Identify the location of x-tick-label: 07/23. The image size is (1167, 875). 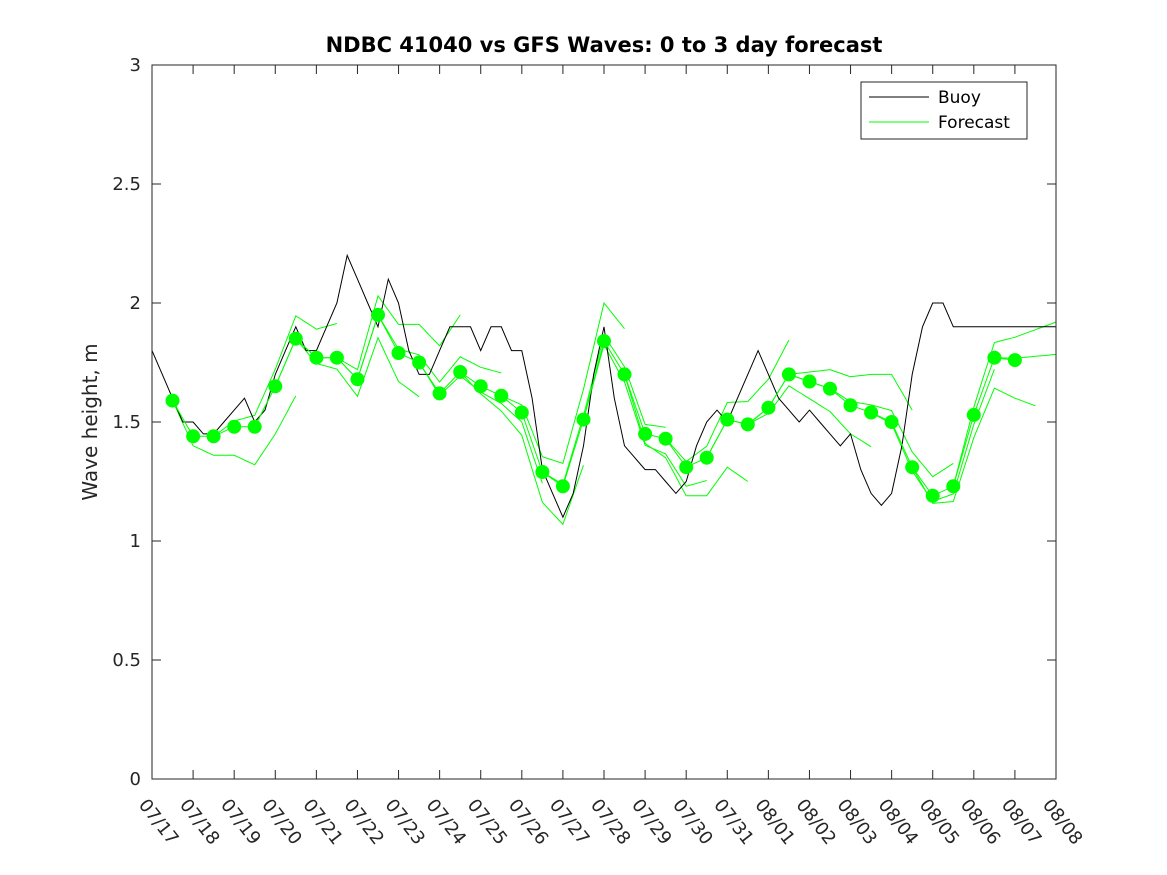
(405, 822).